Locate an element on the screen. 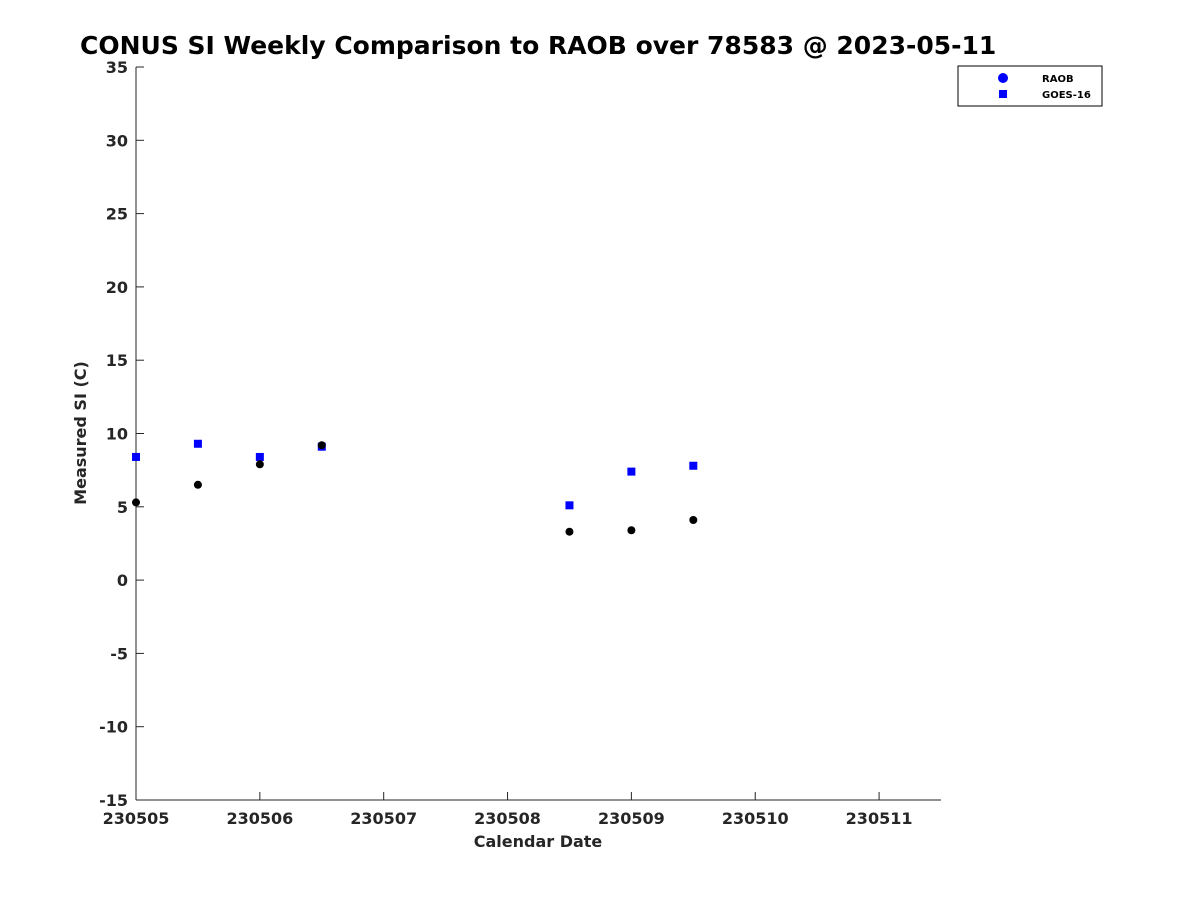  x-tick-label: 230510 is located at coordinates (755, 818).